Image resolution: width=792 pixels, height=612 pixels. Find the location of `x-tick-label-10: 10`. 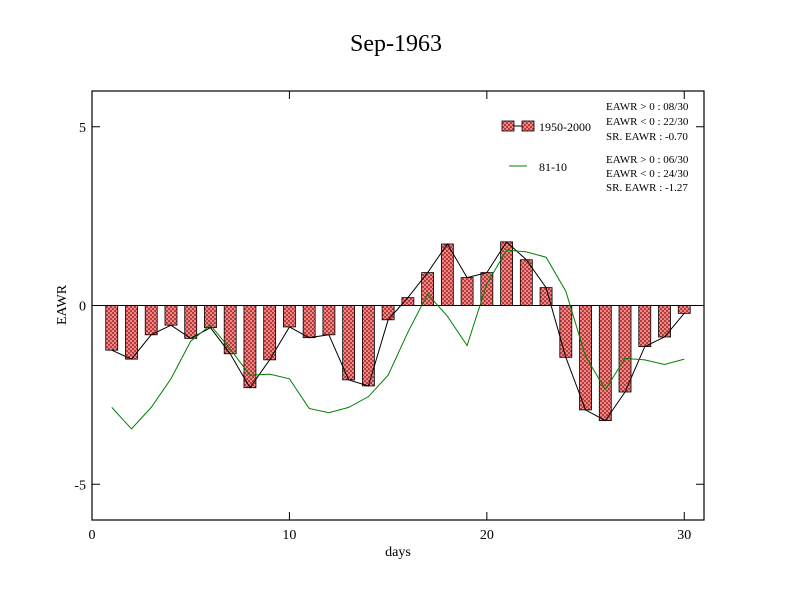

x-tick-label-10: 10 is located at coordinates (289, 535).